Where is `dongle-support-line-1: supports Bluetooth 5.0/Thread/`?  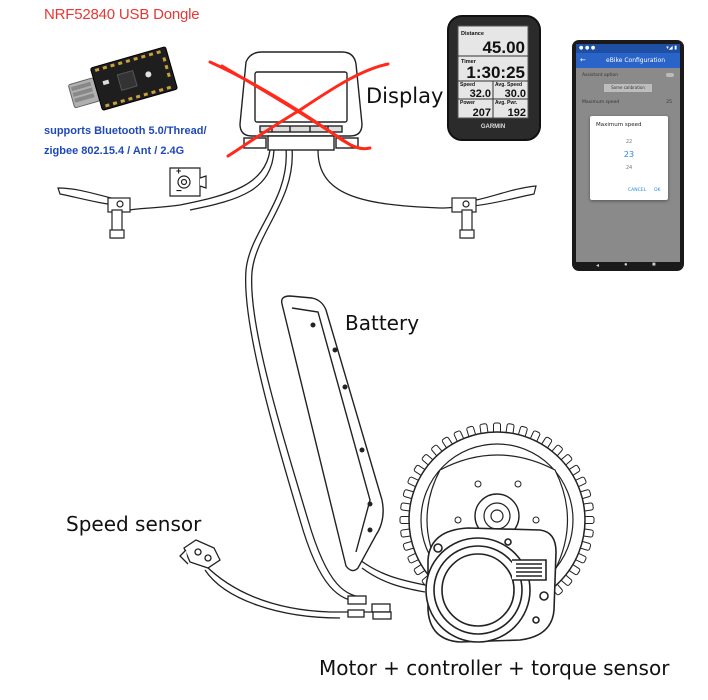 dongle-support-line-1: supports Bluetooth 5.0/Thread/ is located at coordinates (125, 131).